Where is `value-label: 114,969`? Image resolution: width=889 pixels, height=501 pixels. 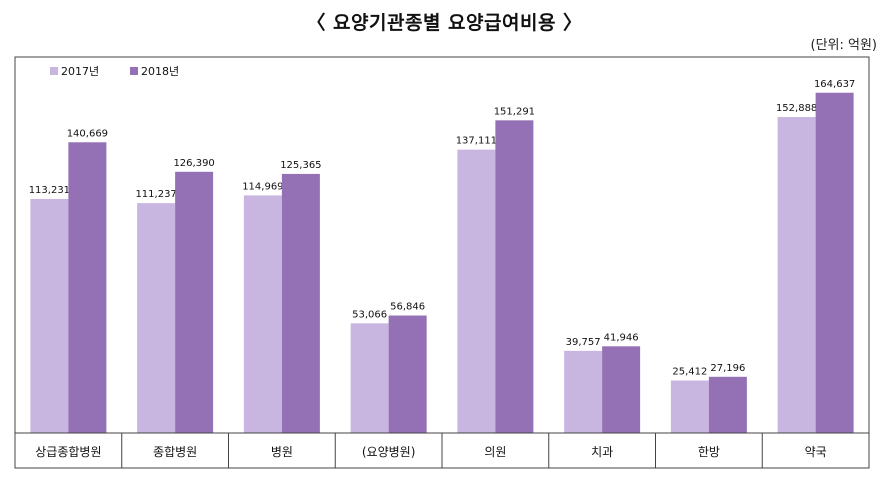
value-label: 114,969 is located at coordinates (262, 186).